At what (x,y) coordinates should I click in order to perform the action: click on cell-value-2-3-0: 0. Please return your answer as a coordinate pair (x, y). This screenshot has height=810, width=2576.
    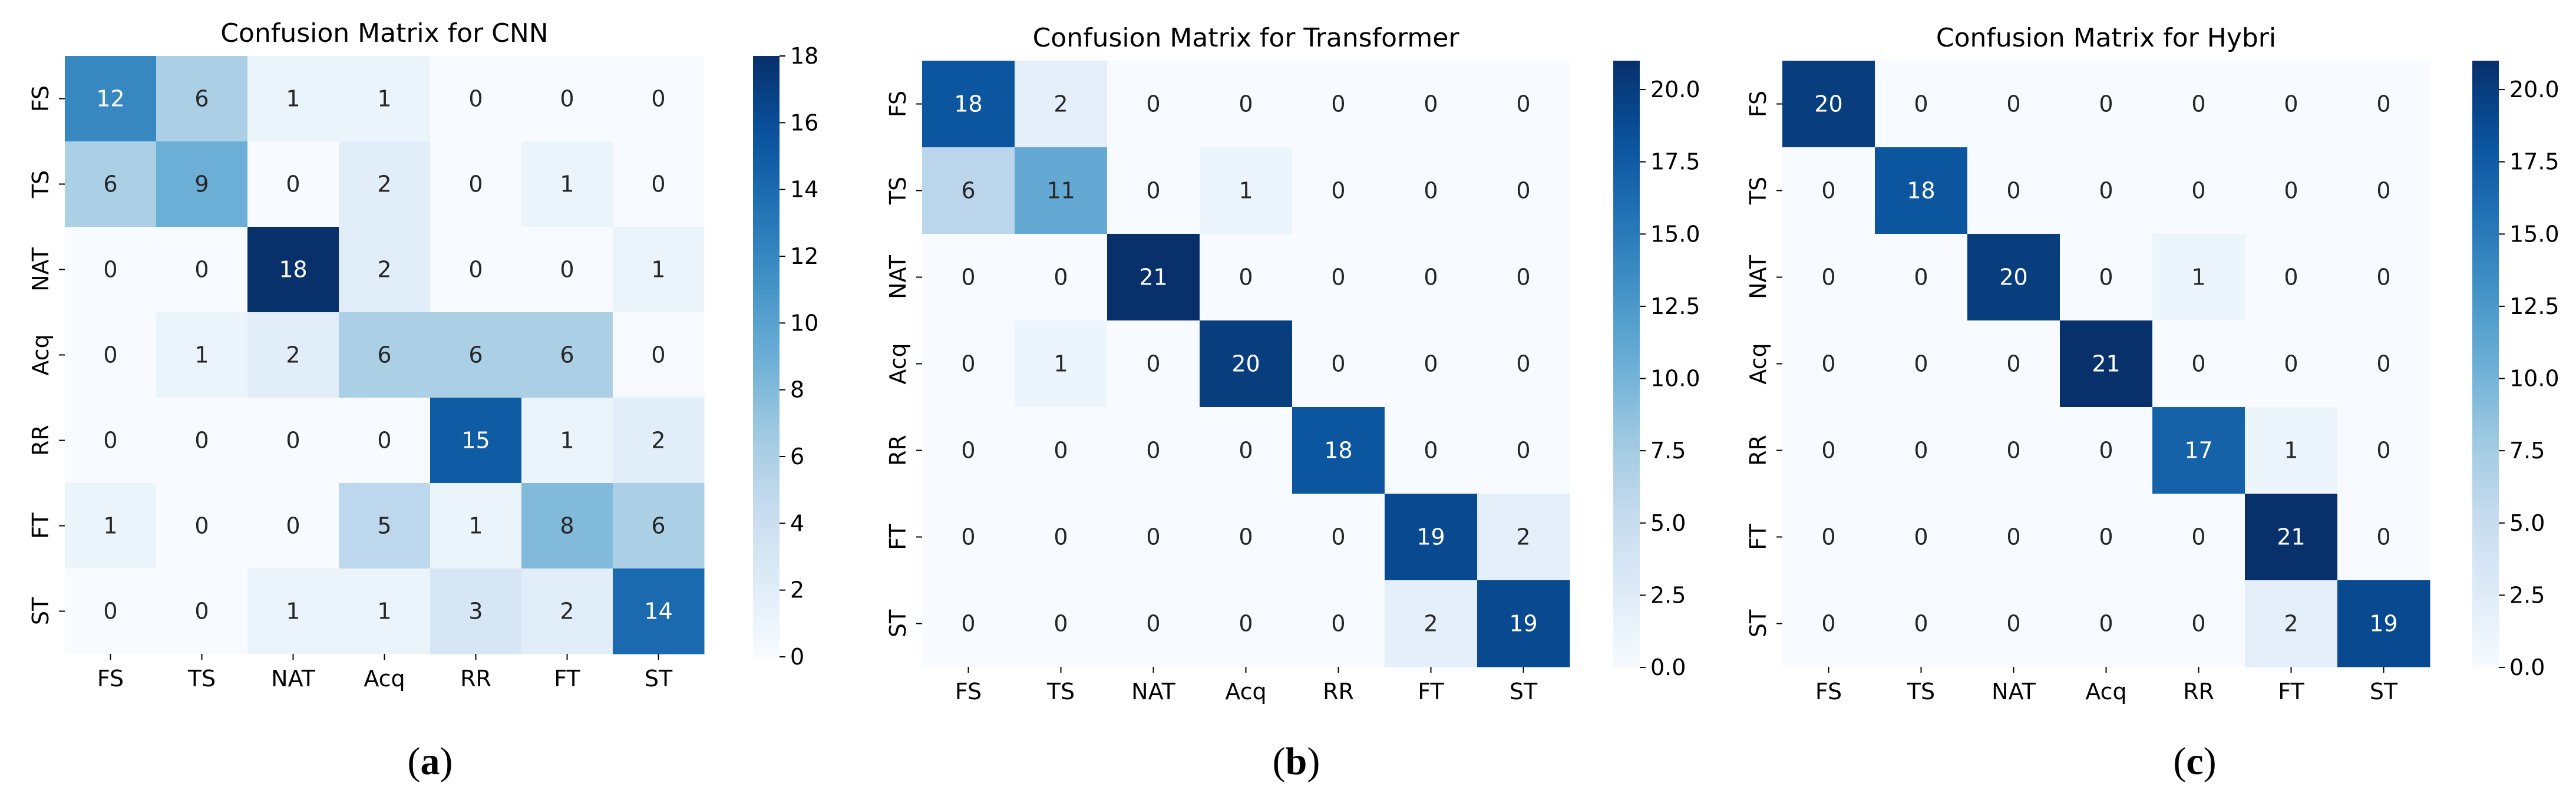
    Looking at the image, I should click on (1828, 364).